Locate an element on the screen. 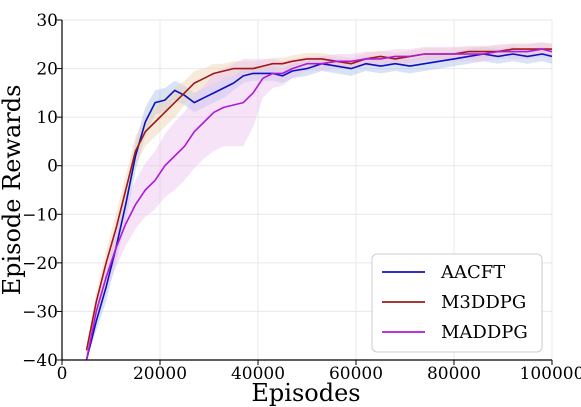 The width and height of the screenshot is (581, 407). x-tick-label: 20000 is located at coordinates (160, 374).